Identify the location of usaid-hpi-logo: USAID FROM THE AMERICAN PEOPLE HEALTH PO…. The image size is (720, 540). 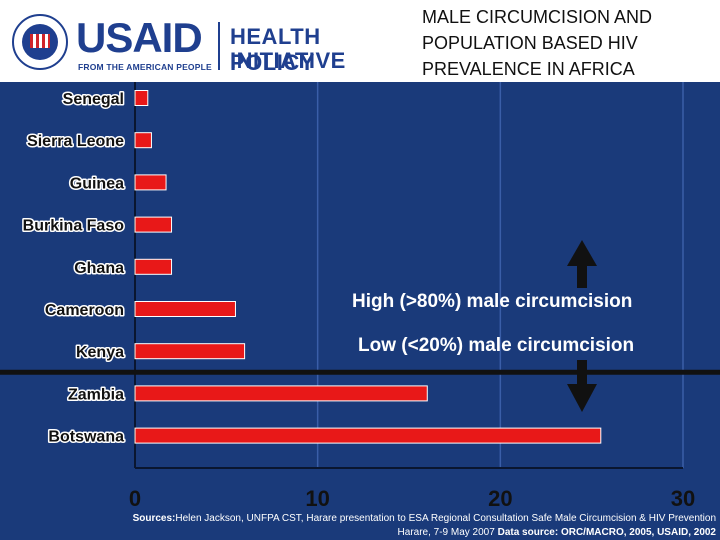
(212, 43).